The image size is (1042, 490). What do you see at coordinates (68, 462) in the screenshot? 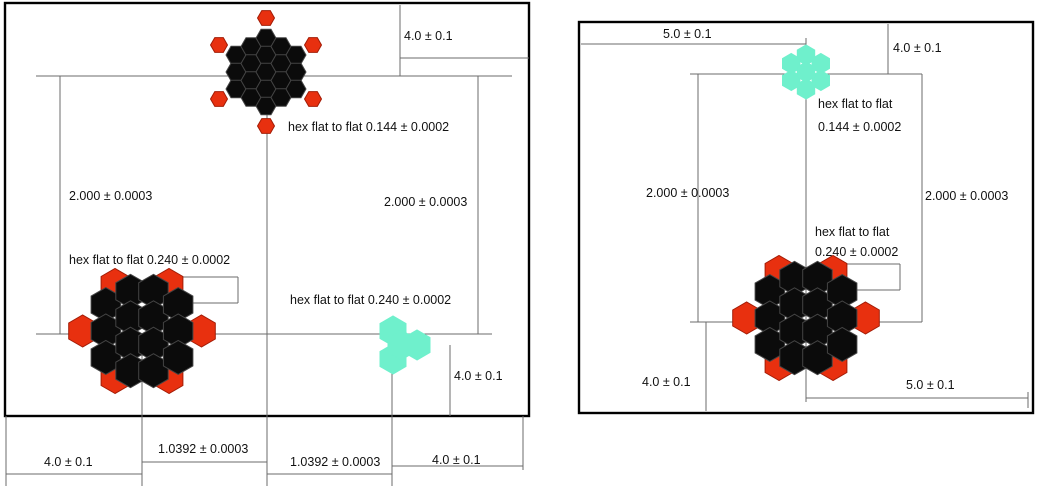
I see `dim-bottom-left-width: 4.0 ± 0.1` at bounding box center [68, 462].